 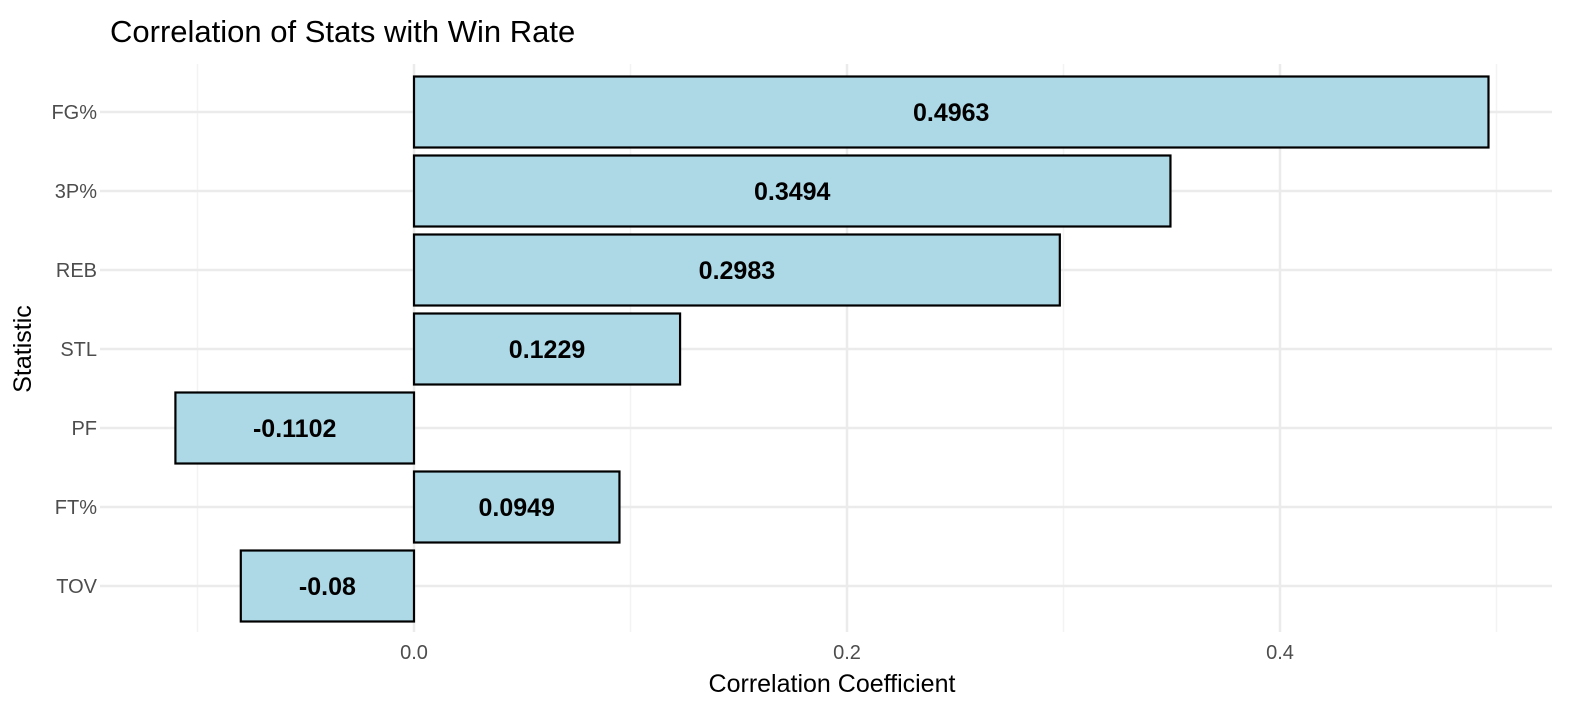 I want to click on x-tick-label: 0.0, so click(x=414, y=653).